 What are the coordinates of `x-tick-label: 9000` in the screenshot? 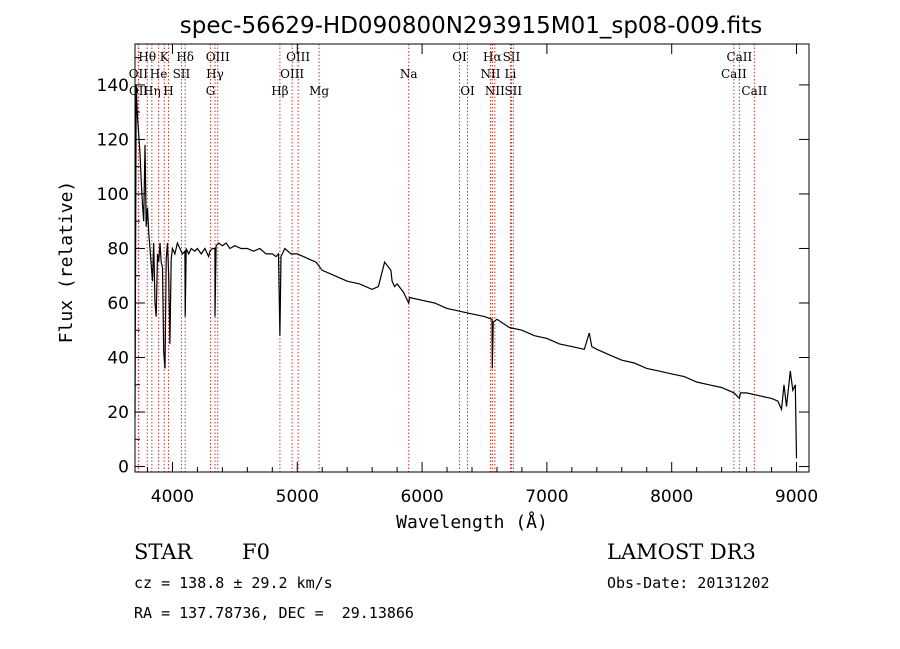 It's located at (796, 497).